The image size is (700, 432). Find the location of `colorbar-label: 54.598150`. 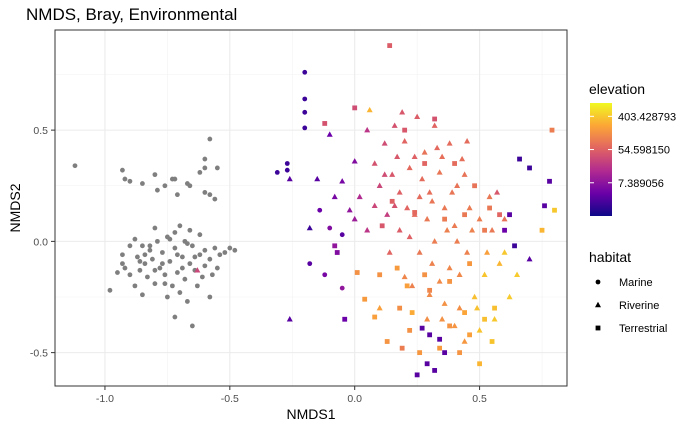

colorbar-label: 54.598150 is located at coordinates (644, 151).